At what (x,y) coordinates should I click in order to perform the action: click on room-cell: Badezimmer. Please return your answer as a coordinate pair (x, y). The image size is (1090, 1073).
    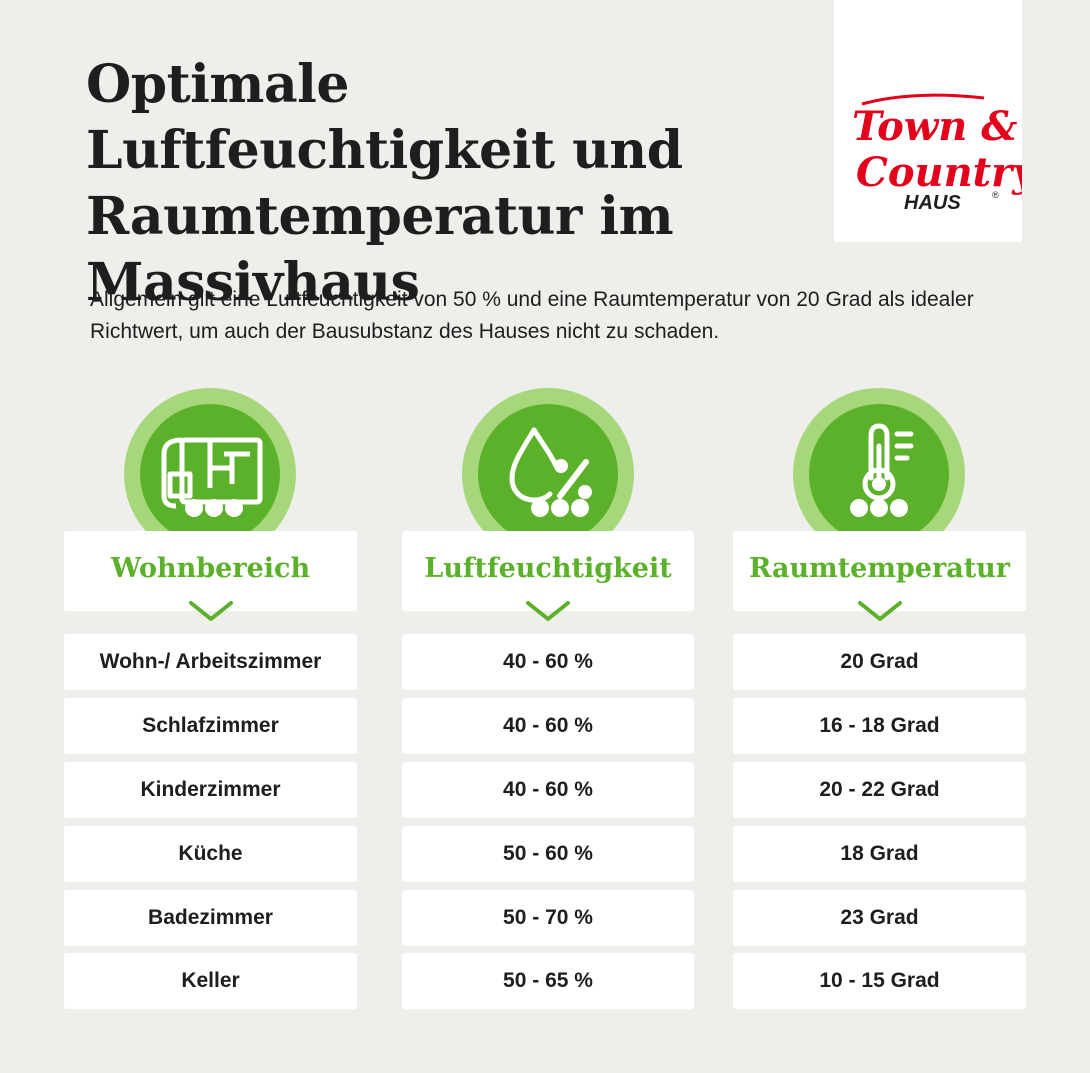
    Looking at the image, I should click on (210, 918).